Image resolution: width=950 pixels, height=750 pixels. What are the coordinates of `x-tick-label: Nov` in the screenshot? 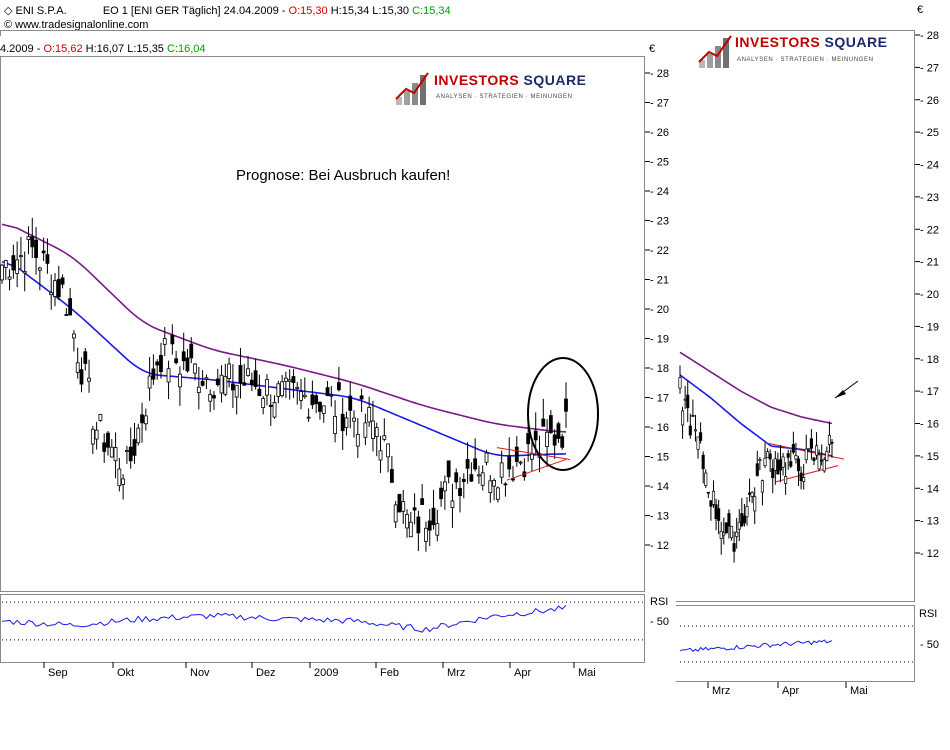 It's located at (200, 673).